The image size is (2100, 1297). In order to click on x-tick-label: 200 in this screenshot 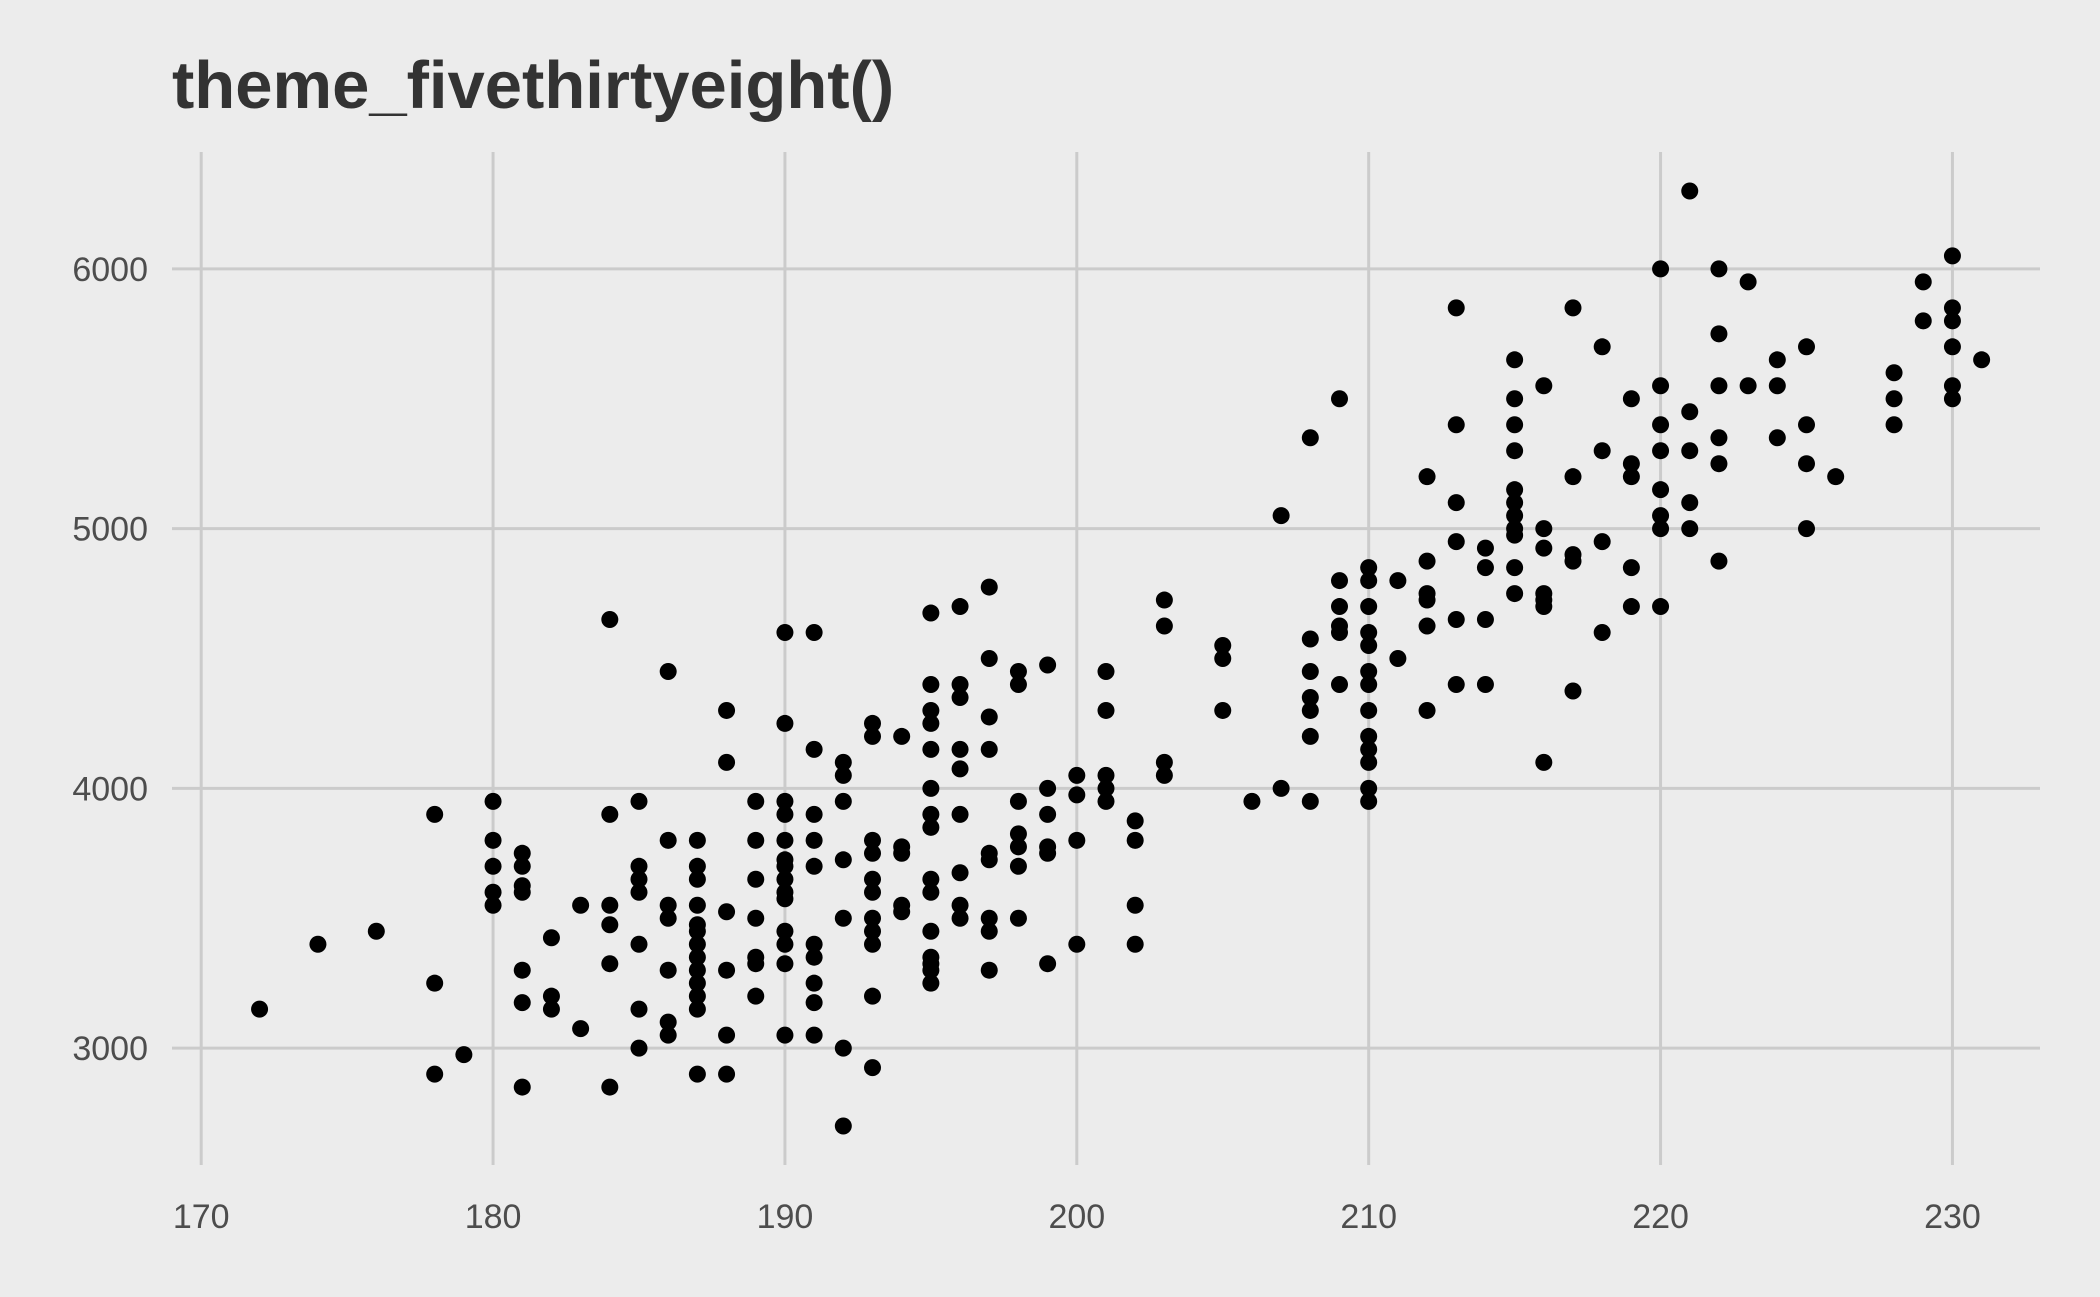, I will do `click(1076, 1217)`.